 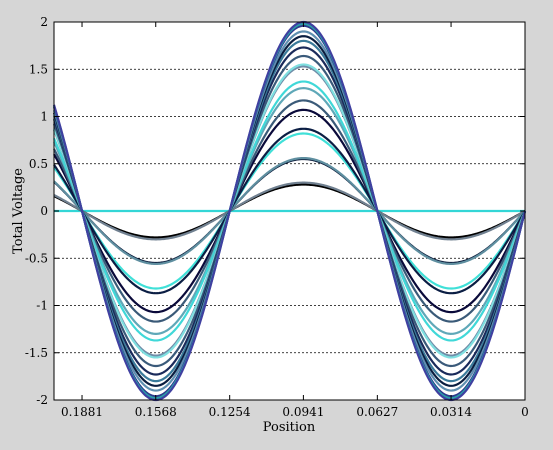 What do you see at coordinates (42, 400) in the screenshot?
I see `y-tick-label: -2` at bounding box center [42, 400].